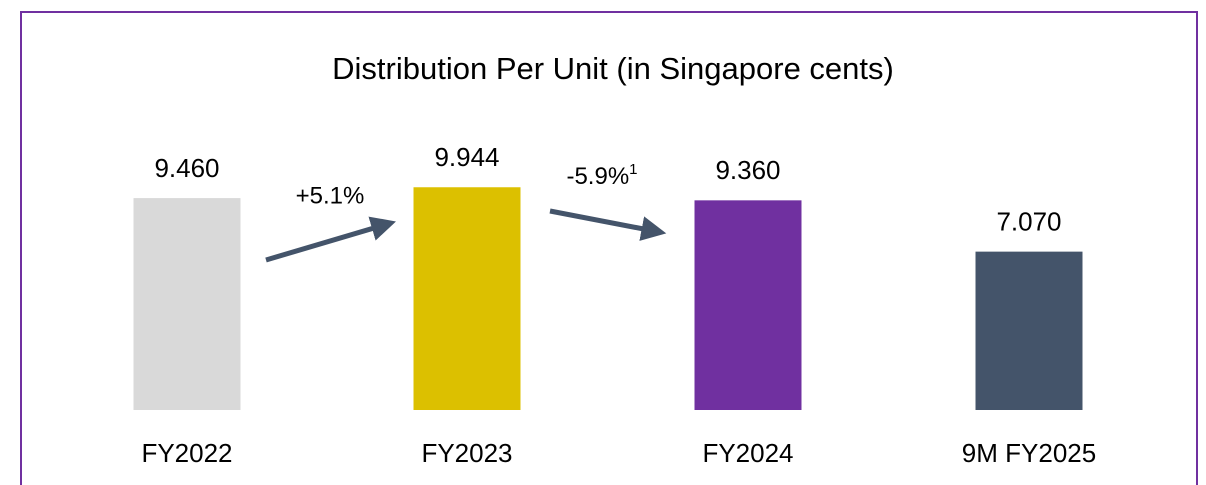 This screenshot has width=1206, height=485. Describe the element at coordinates (1029, 453) in the screenshot. I see `x-tick-label: 9M FY2025` at that location.